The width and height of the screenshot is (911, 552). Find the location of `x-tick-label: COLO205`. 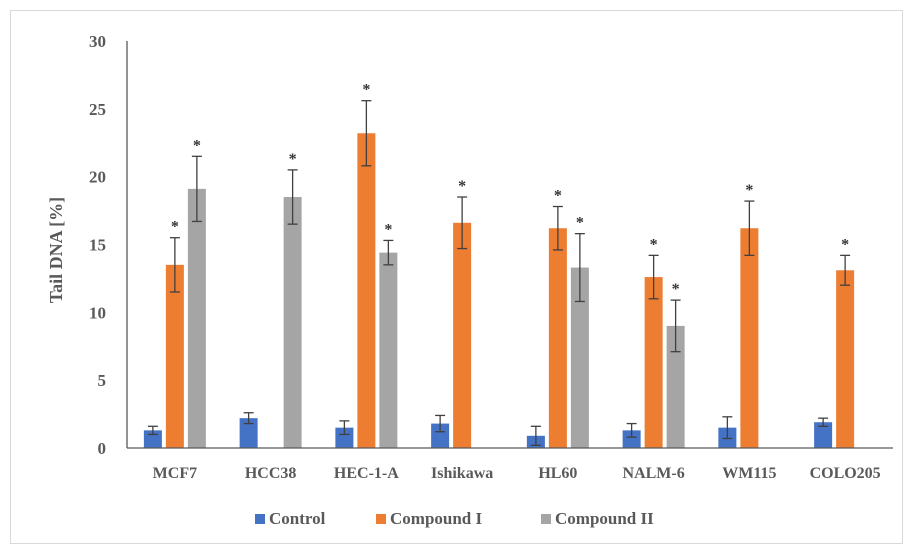

x-tick-label: COLO205 is located at coordinates (845, 473).